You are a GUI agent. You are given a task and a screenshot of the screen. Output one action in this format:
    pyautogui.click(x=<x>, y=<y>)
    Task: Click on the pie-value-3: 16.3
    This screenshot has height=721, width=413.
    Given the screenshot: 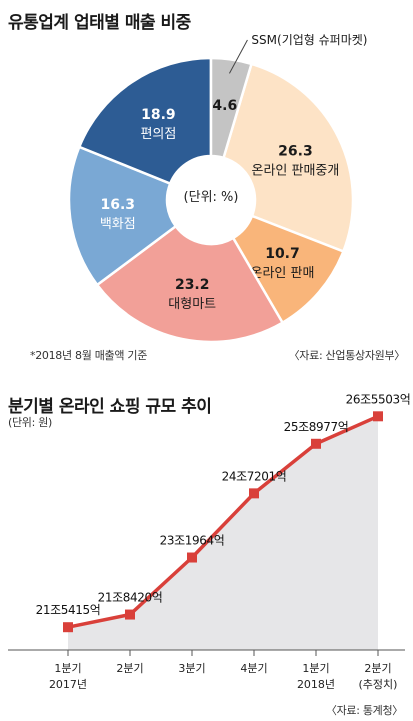 What is the action you would take?
    pyautogui.click(x=118, y=205)
    